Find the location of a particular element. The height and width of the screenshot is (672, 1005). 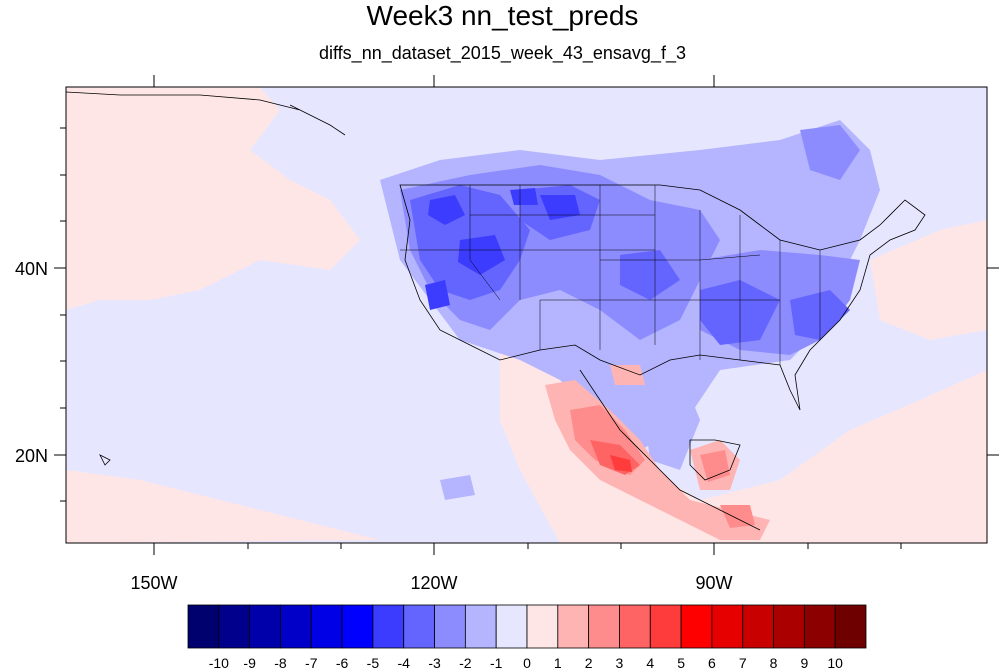

colorbar-tick-label: 8 is located at coordinates (774, 663).